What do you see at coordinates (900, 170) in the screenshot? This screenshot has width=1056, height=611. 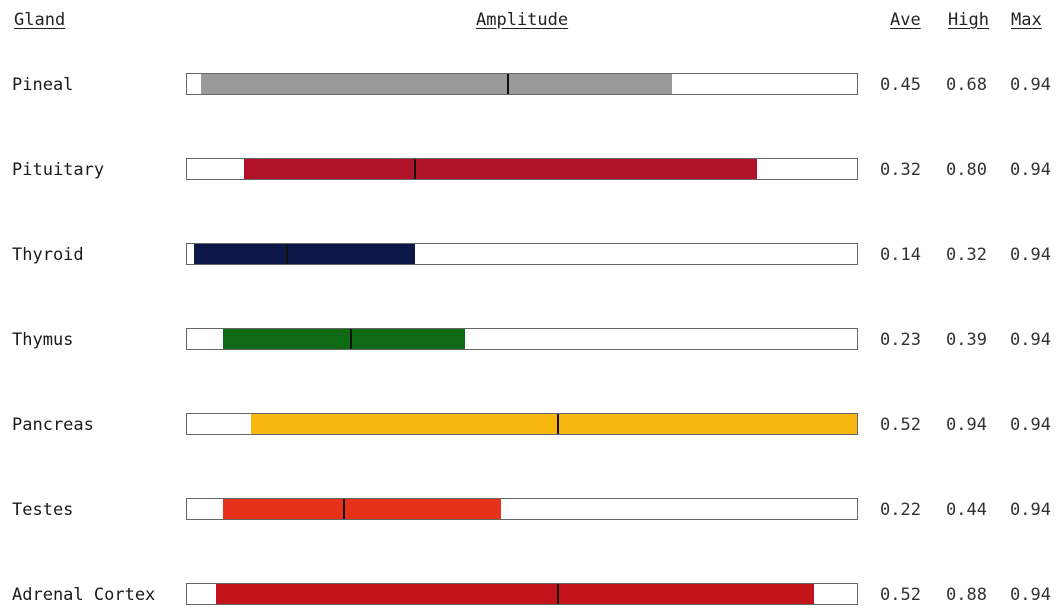 I see `ave-value: 0.32` at bounding box center [900, 170].